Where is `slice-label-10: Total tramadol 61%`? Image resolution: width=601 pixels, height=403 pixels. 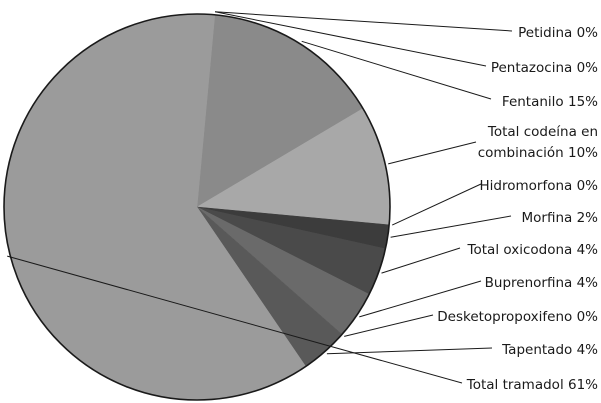
slice-label-10: Total tramadol 61% is located at coordinates (532, 385).